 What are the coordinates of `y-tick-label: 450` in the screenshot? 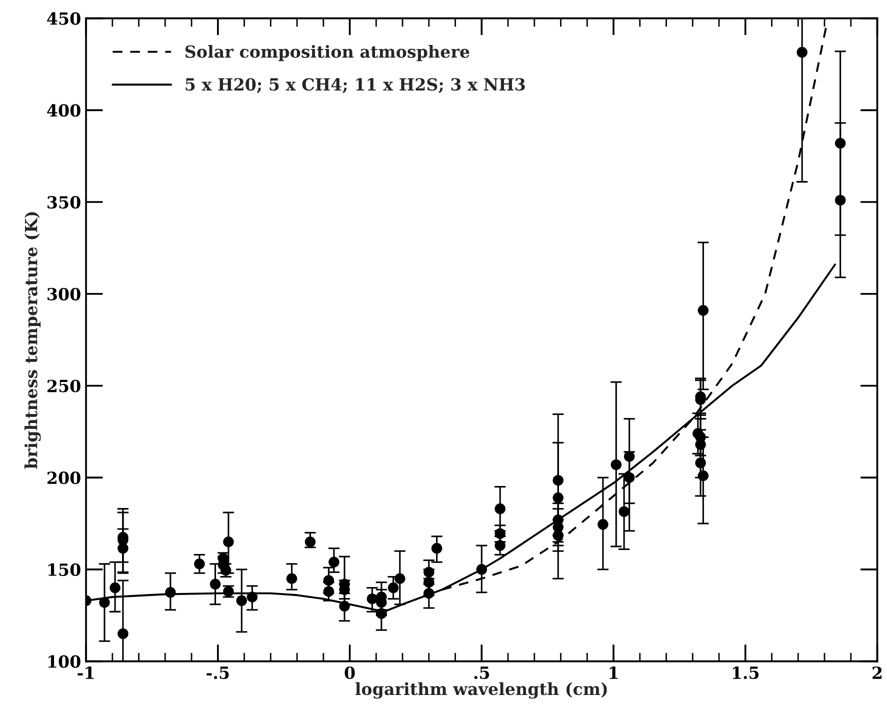 It's located at (63, 18).